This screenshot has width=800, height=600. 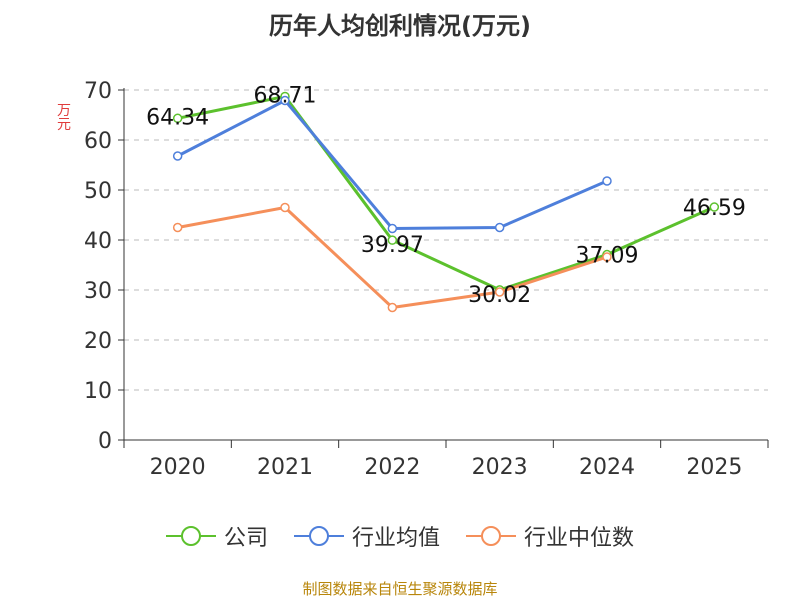 What do you see at coordinates (105, 441) in the screenshot?
I see `y-tick-label: 0` at bounding box center [105, 441].